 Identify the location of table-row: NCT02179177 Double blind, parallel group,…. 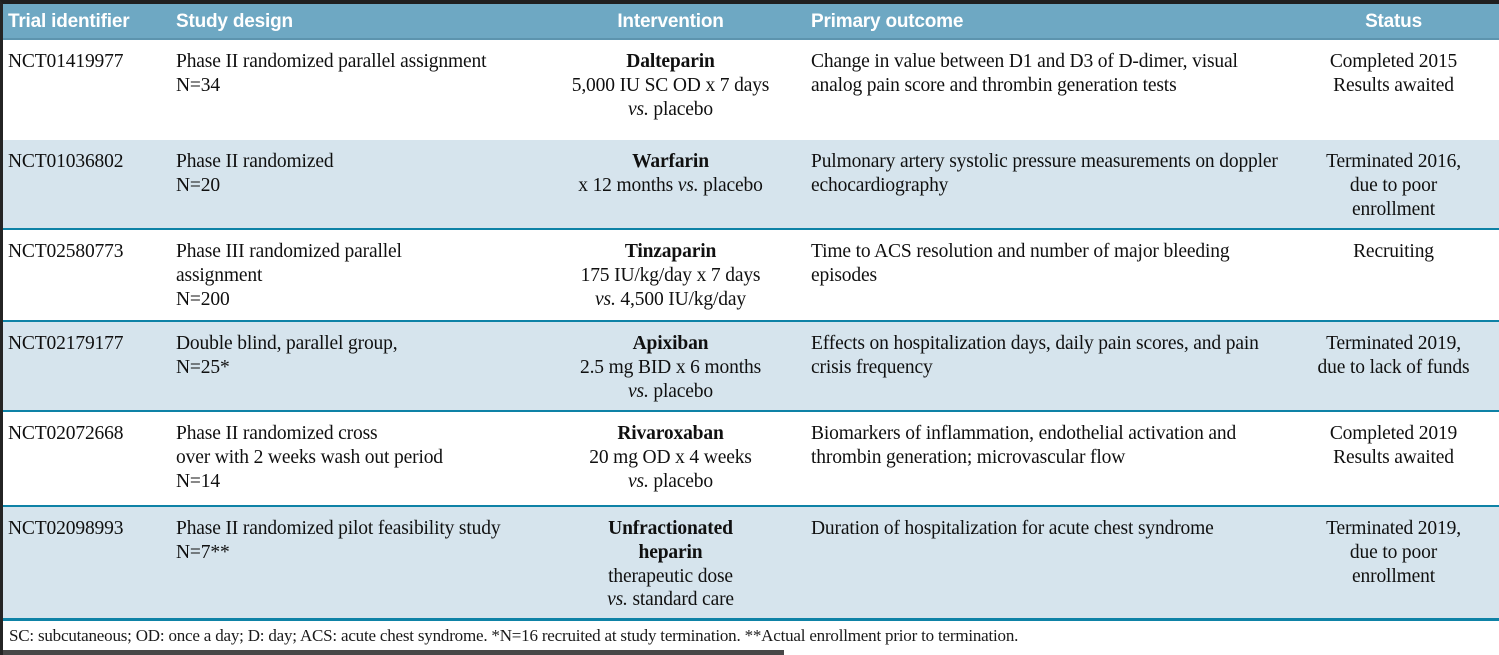
(751, 365).